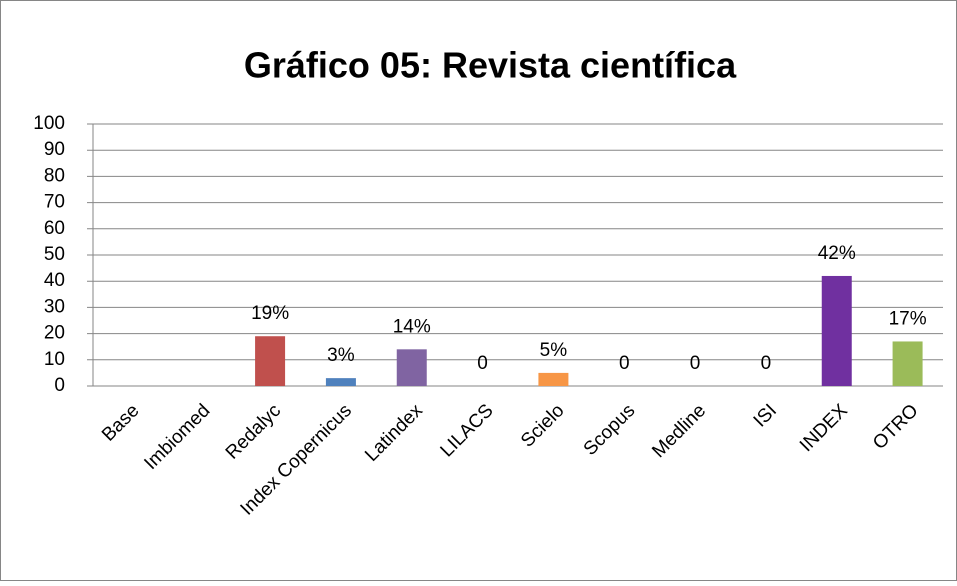 This screenshot has width=957, height=586. What do you see at coordinates (54, 333) in the screenshot?
I see `y-tick-label: 20` at bounding box center [54, 333].